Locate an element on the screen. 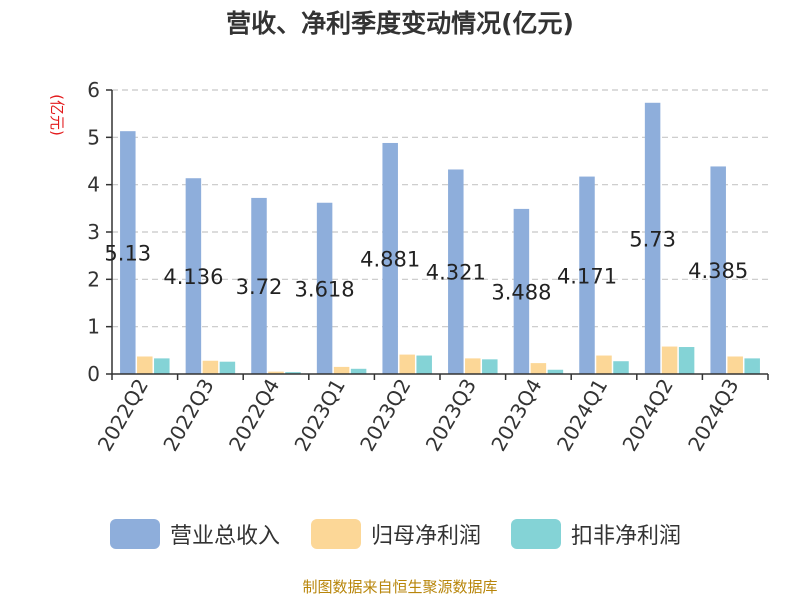  data-label: 4.881 is located at coordinates (390, 259).